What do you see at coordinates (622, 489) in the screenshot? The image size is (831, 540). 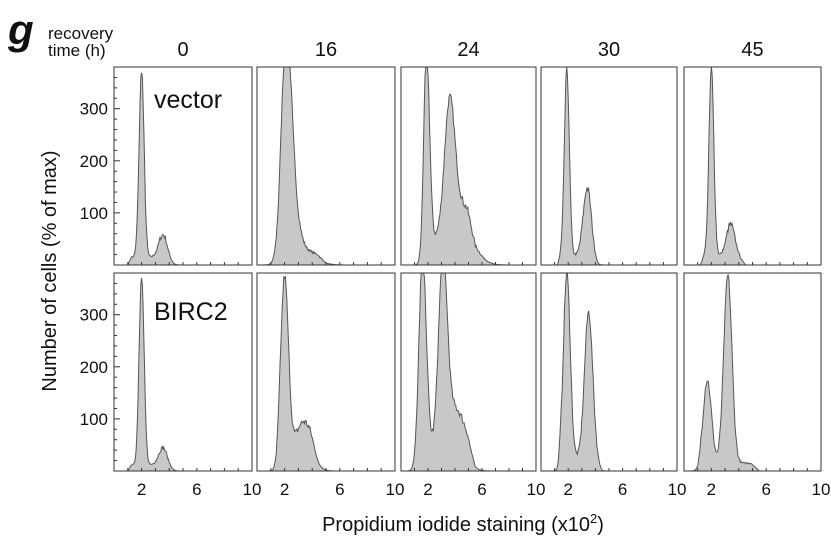 I see `x-tick-label-col4-6: 6` at bounding box center [622, 489].